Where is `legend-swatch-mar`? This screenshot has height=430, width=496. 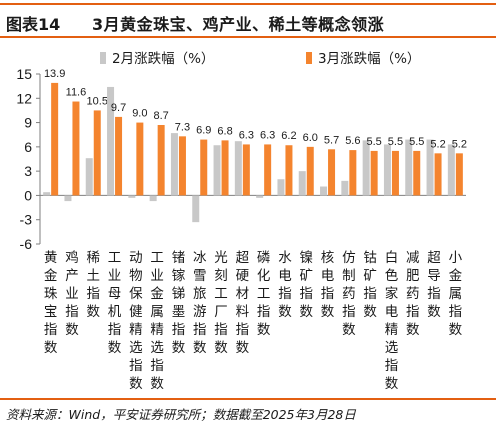
legend-swatch-mar is located at coordinates (309, 58).